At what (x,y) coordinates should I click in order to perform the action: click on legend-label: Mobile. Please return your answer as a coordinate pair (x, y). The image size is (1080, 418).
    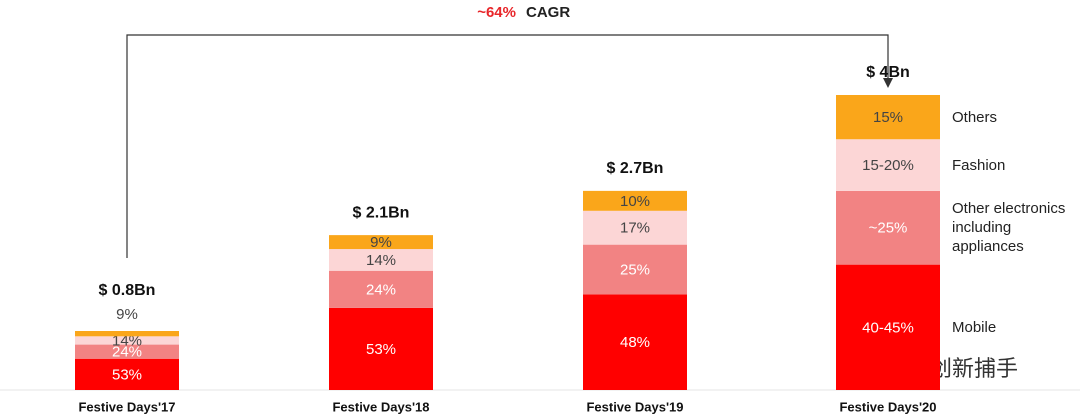
    Looking at the image, I should click on (974, 327).